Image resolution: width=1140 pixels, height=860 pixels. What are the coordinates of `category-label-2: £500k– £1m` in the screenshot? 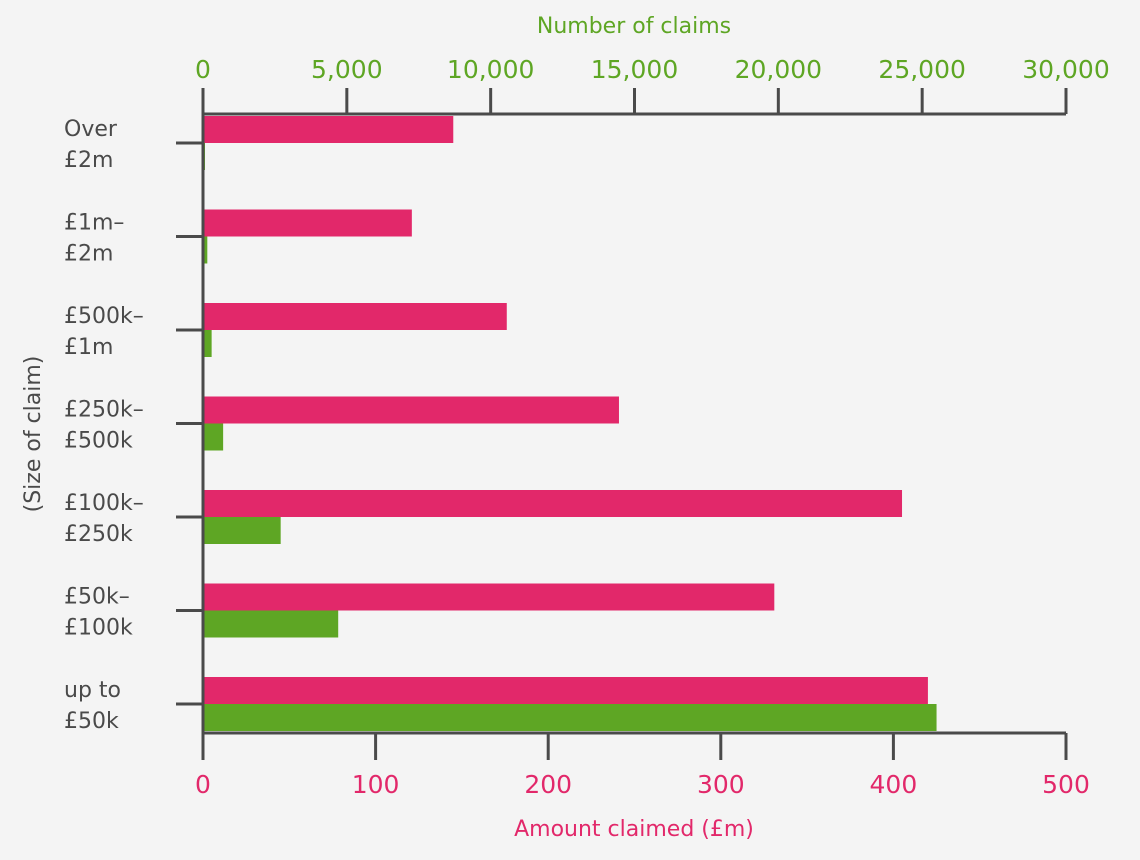 It's located at (104, 332).